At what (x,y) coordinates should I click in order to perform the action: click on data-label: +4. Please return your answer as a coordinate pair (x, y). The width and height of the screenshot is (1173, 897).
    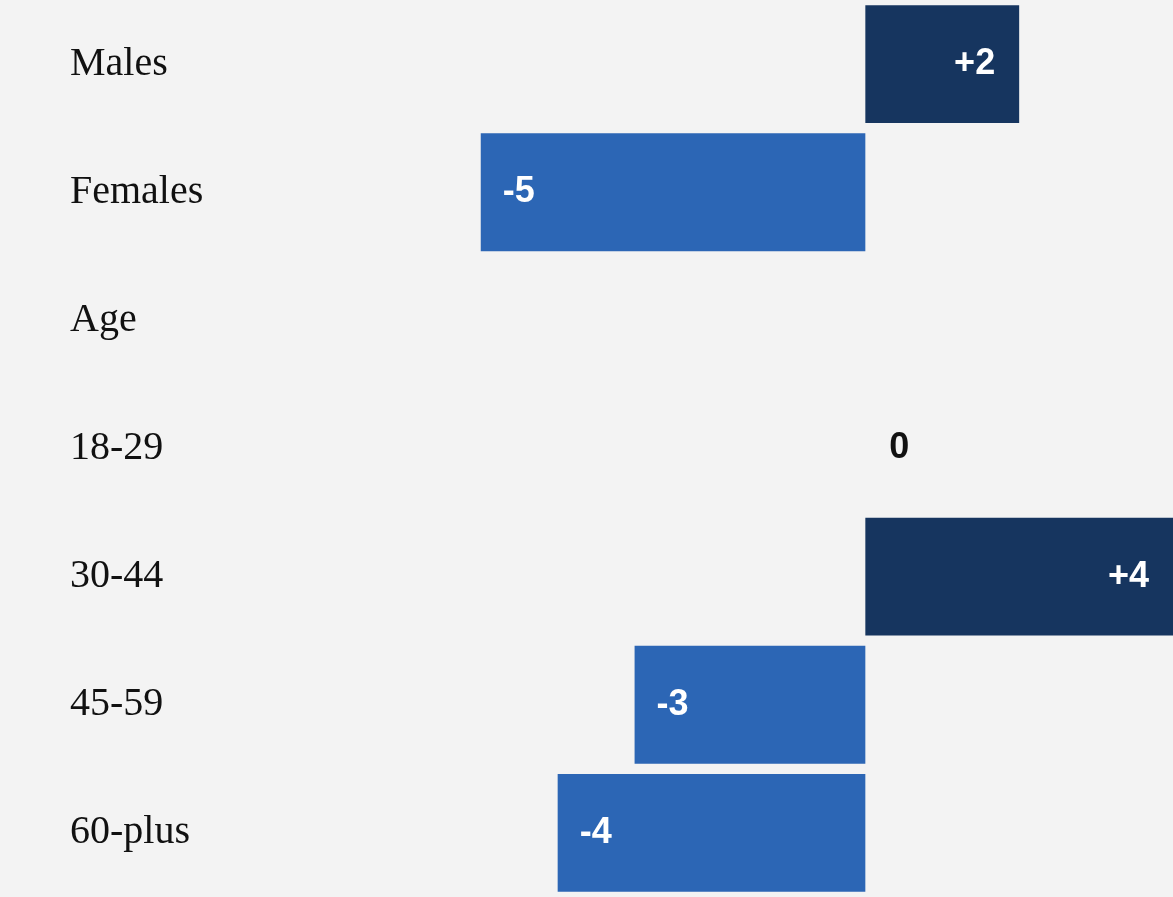
    Looking at the image, I should click on (1128, 574).